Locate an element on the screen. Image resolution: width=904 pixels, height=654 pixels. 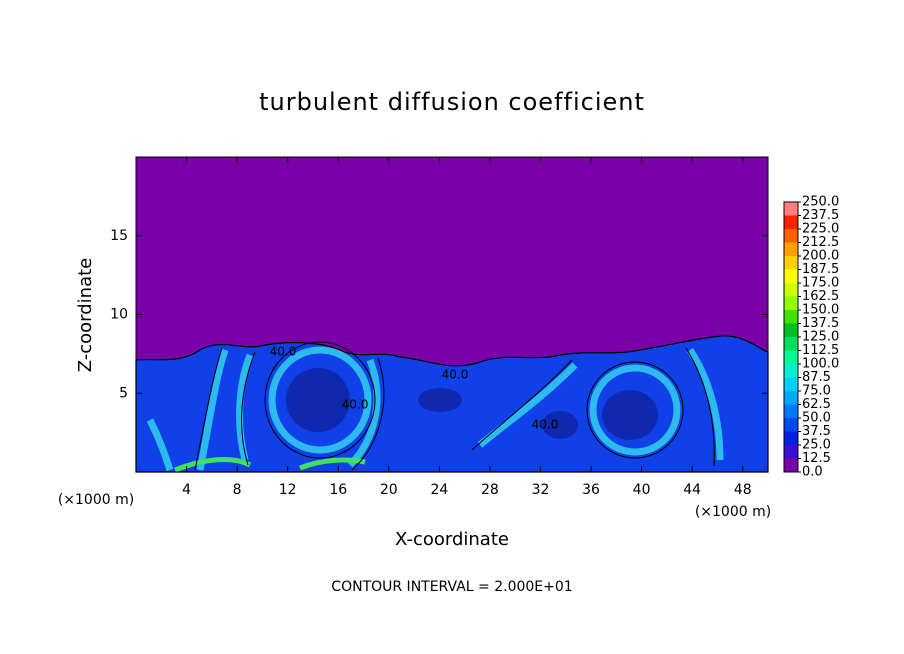
colorbar-label: 87.5 is located at coordinates (816, 377).